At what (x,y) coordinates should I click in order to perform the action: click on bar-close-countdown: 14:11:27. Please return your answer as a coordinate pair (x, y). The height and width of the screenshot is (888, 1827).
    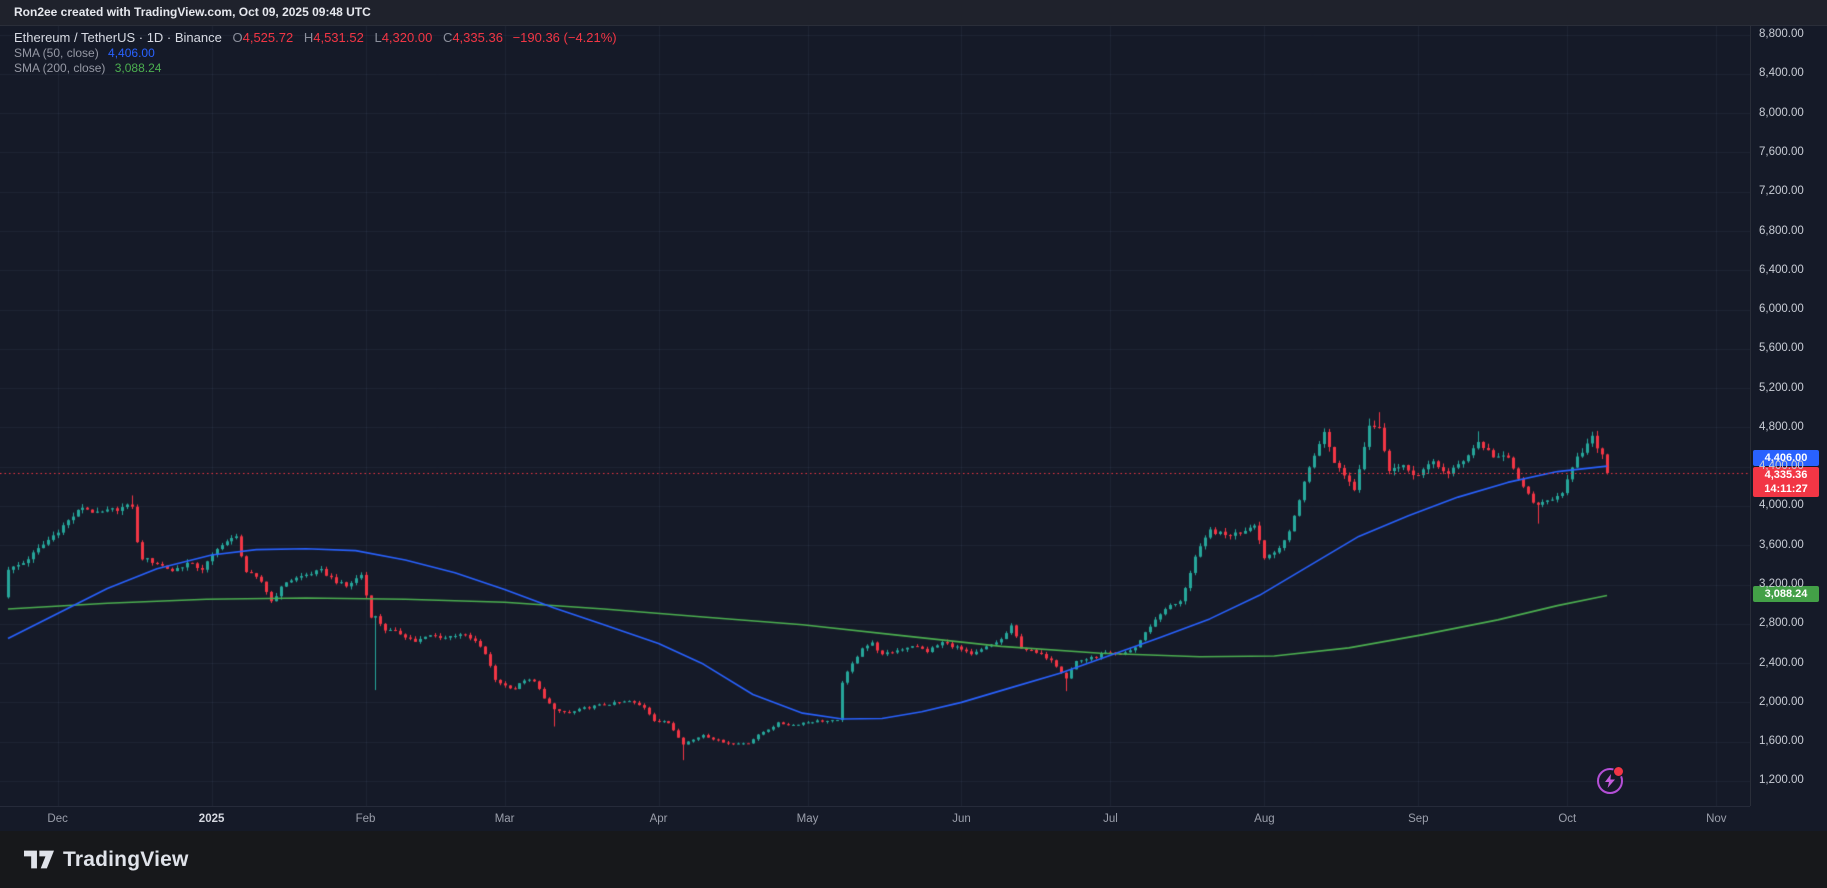
    Looking at the image, I should click on (1786, 489).